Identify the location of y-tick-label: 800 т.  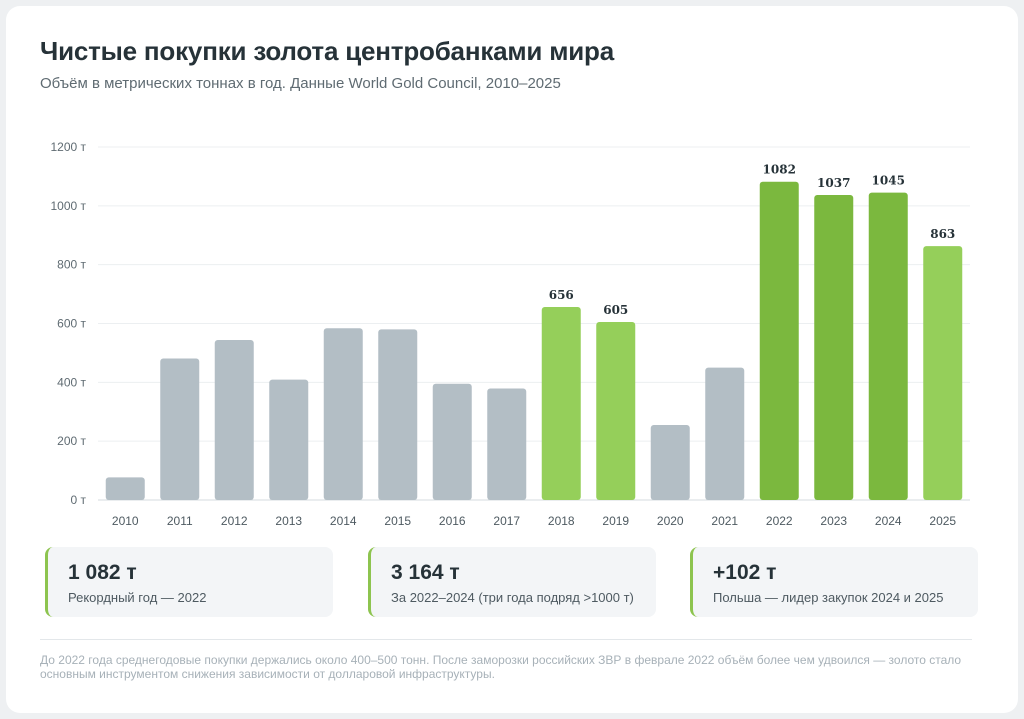
(71, 265).